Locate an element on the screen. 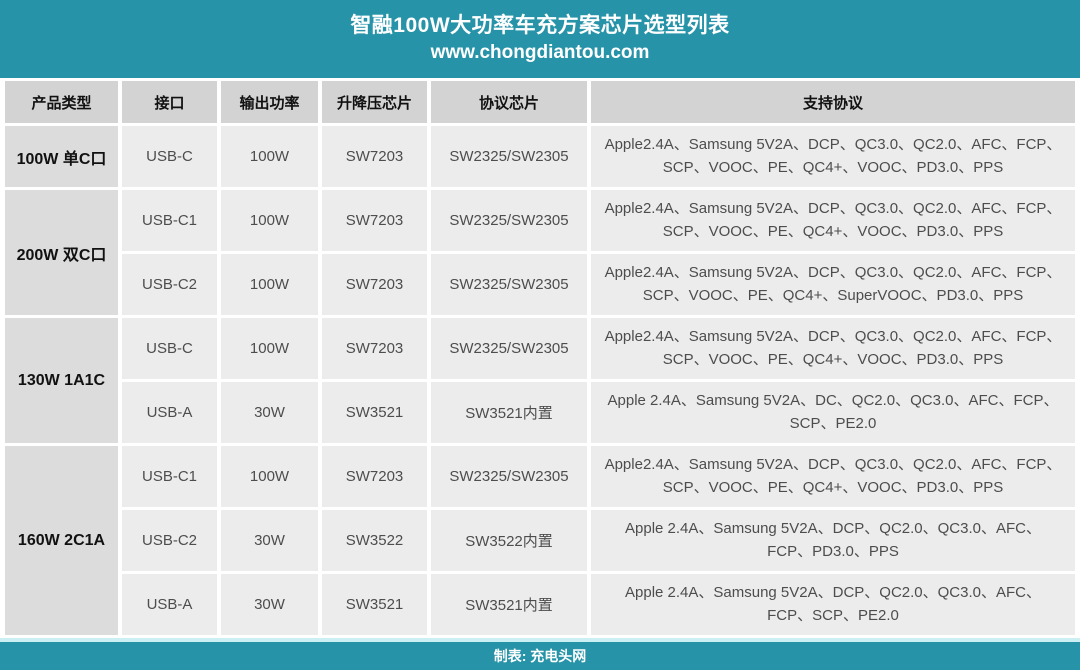  table-header-row: 产品类型 接口 输出功率 升降压芯片 协议芯片 支持协议 is located at coordinates (540, 102).